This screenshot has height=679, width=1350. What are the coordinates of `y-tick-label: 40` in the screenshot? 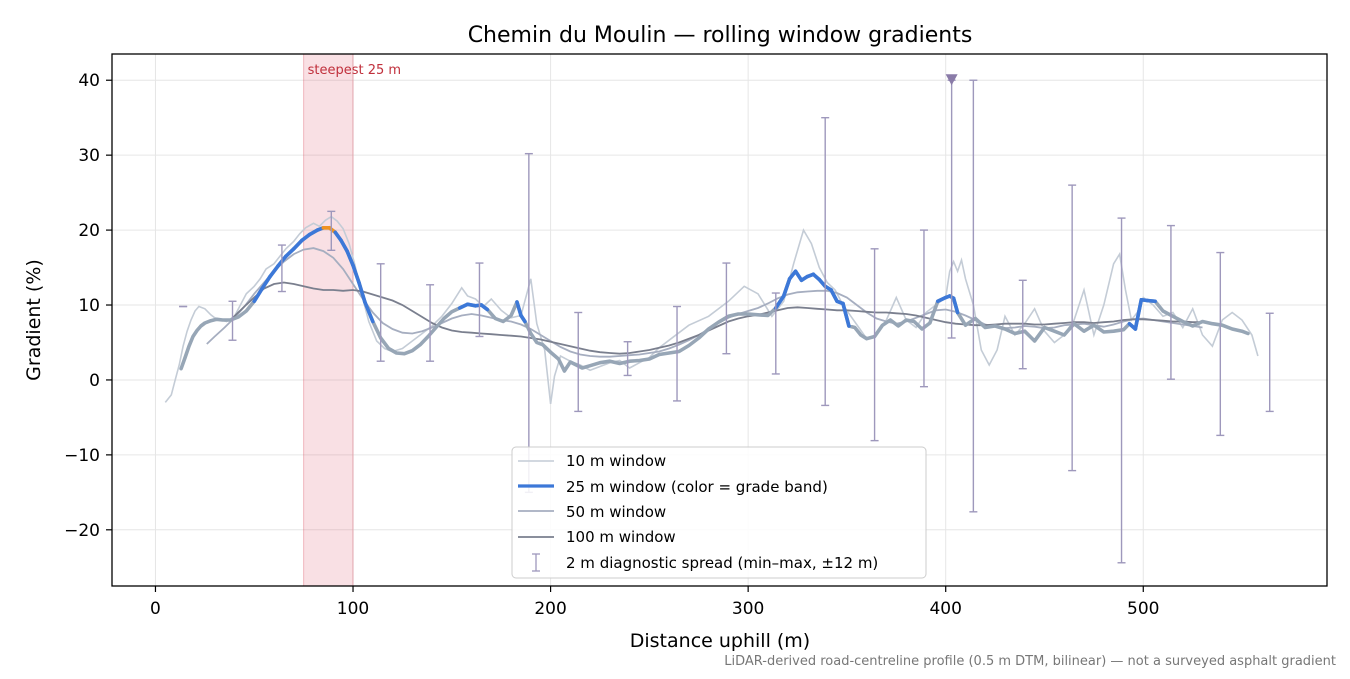 It's located at (89, 81).